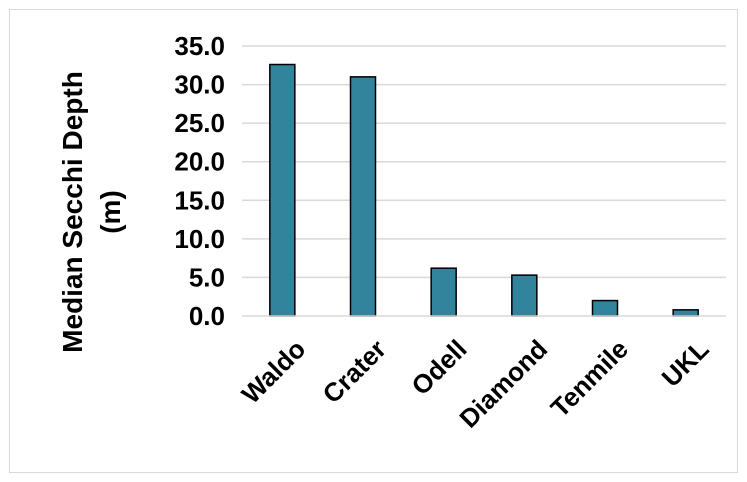 This screenshot has height=482, width=747. Describe the element at coordinates (199, 46) in the screenshot. I see `y-tick-label: 35.0` at that location.